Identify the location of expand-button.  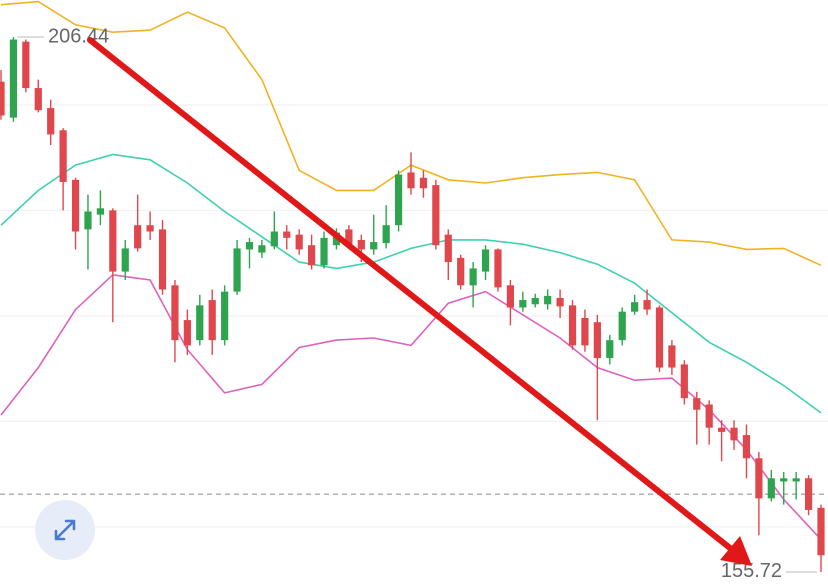
(65, 530).